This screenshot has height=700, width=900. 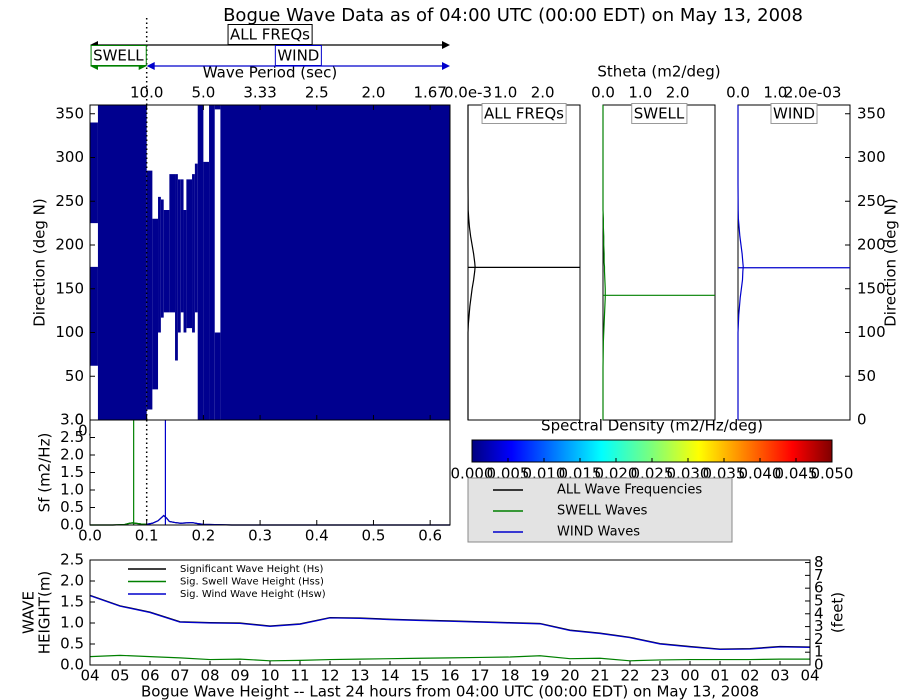 What do you see at coordinates (450, 623) in the screenshot?
I see `series-line` at bounding box center [450, 623].